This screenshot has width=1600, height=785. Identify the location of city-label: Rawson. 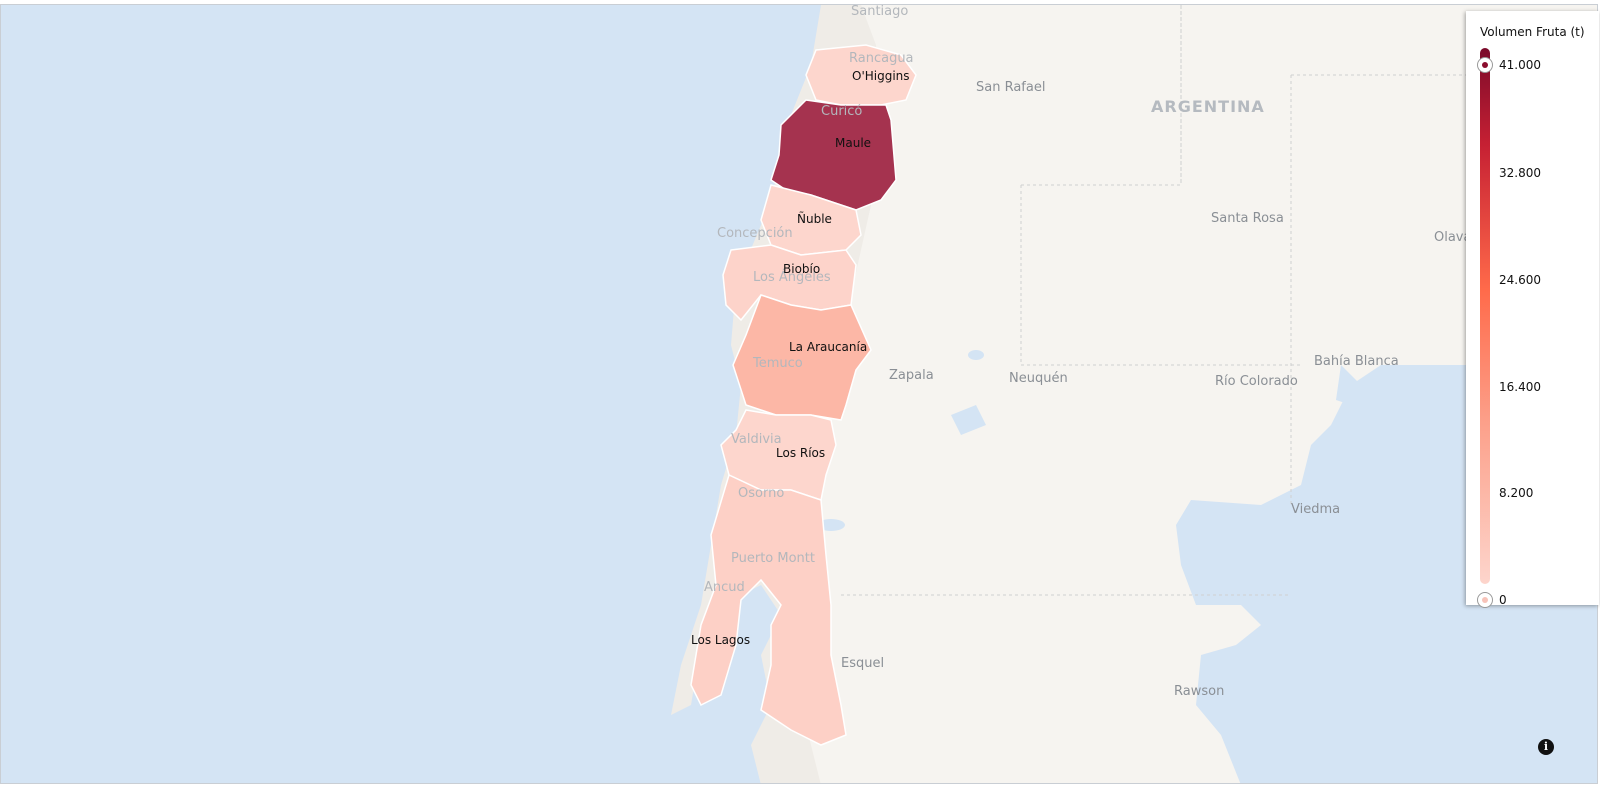
(1199, 691).